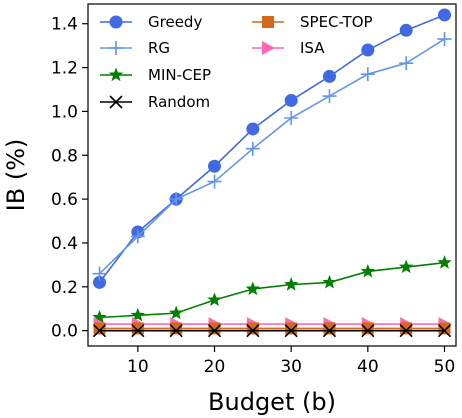 Image resolution: width=462 pixels, height=418 pixels. I want to click on y-tick-label: 1.2, so click(64, 69).